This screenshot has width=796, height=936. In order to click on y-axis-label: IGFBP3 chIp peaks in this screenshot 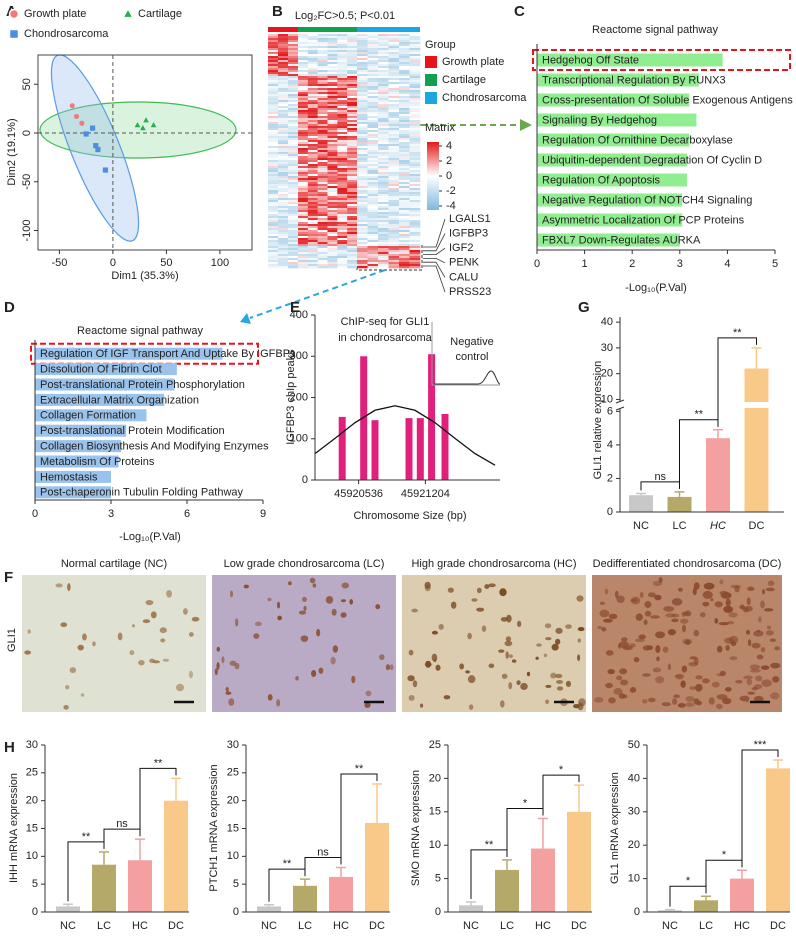, I will do `click(291, 397)`.